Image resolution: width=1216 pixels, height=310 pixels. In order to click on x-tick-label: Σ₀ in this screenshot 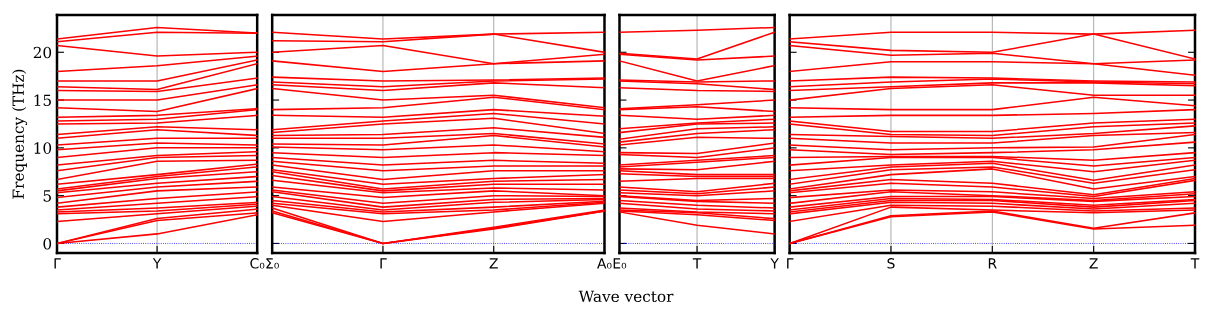, I will do `click(272, 263)`.